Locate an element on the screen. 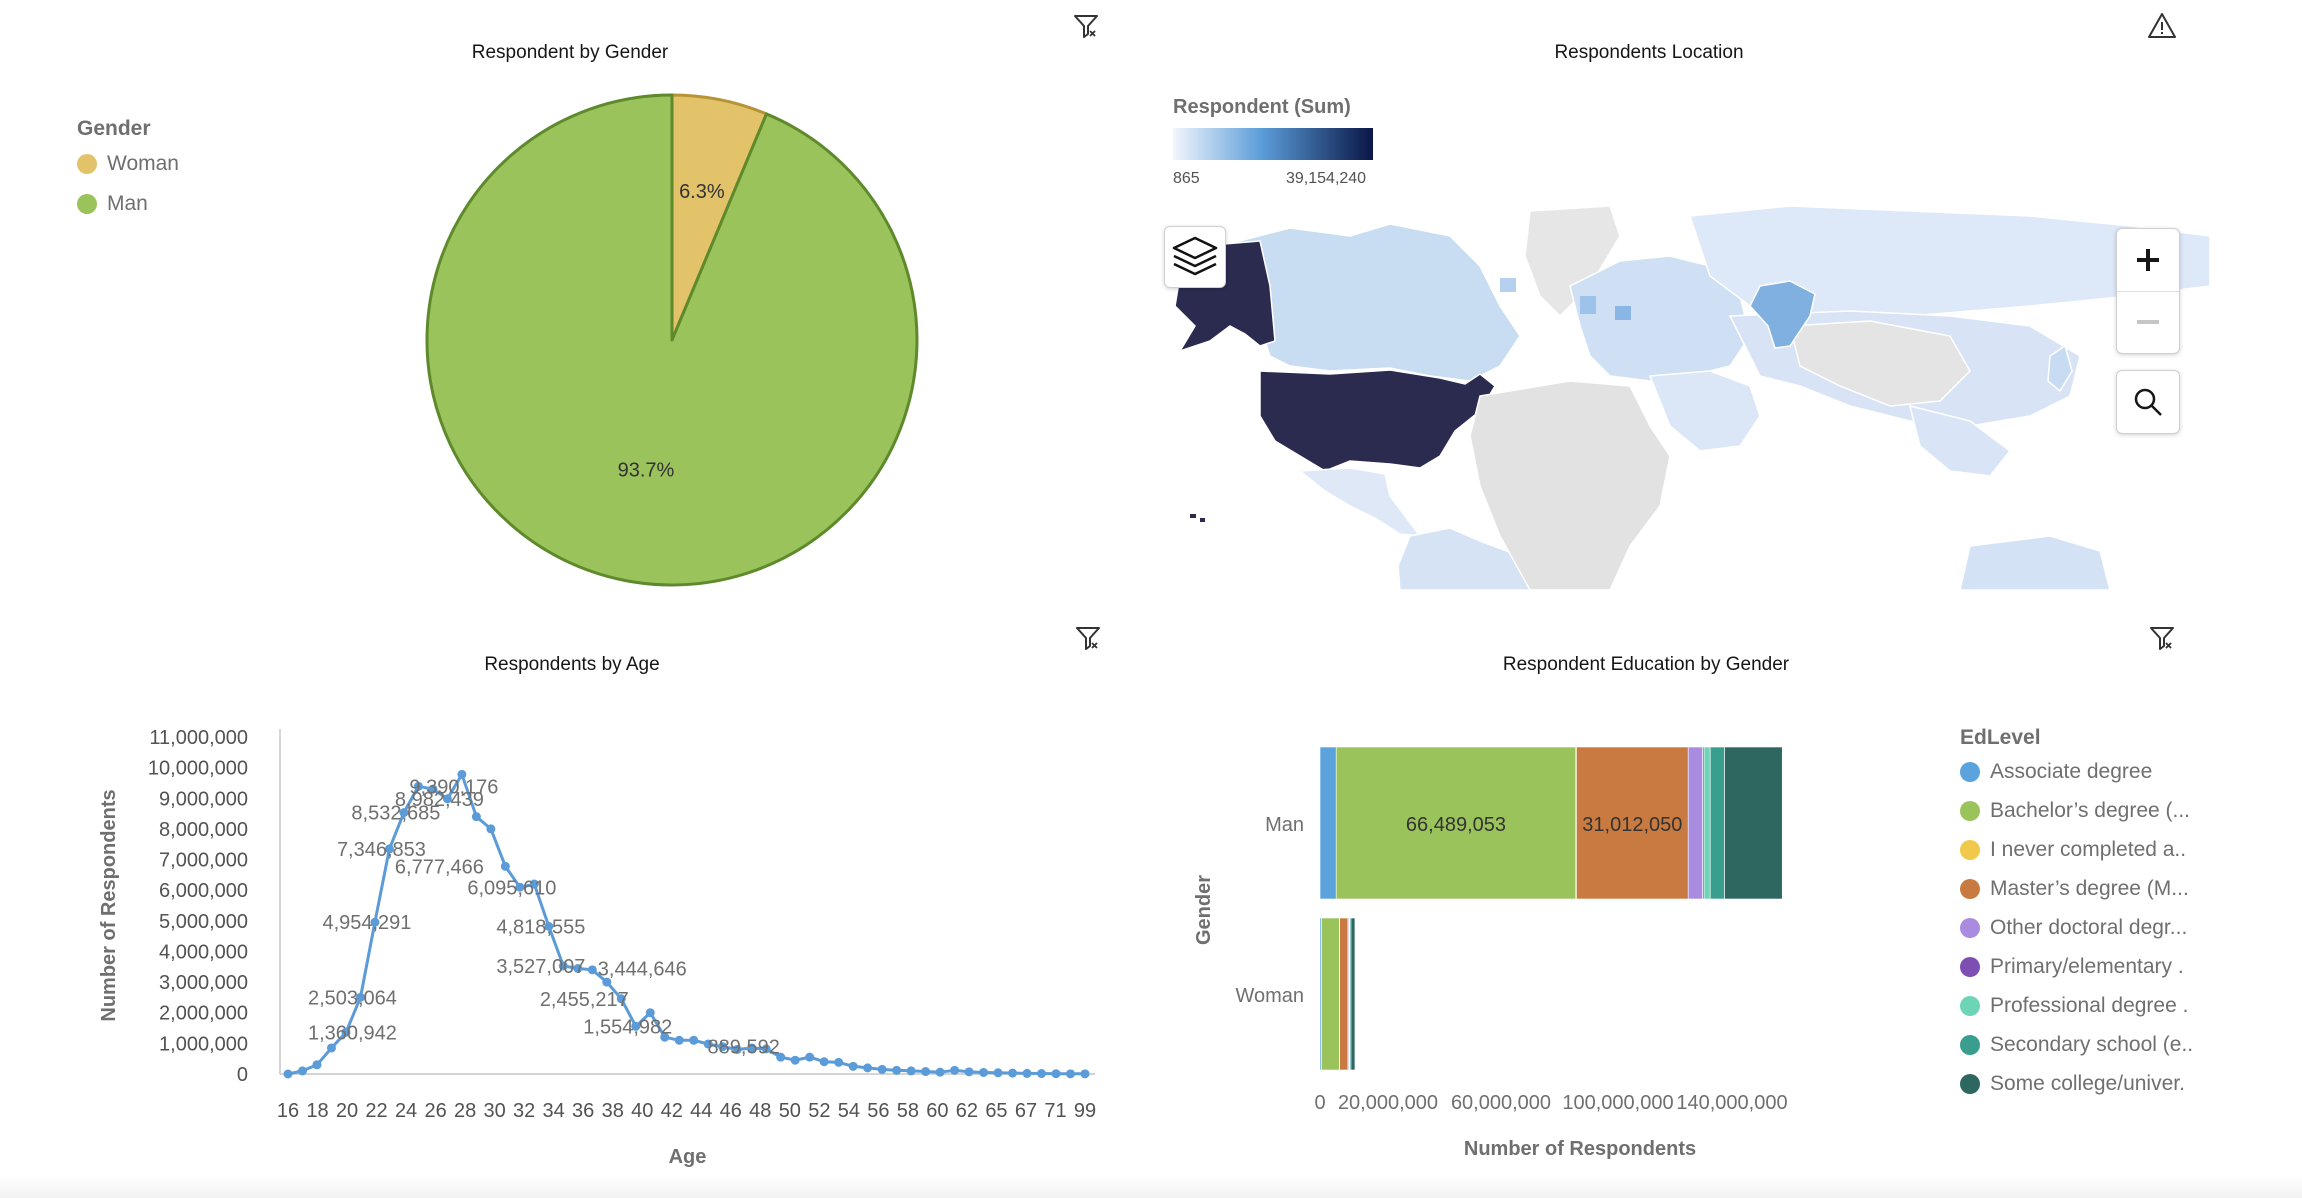  edlevel-legend-item: Some college/univer. is located at coordinates (2072, 1084).